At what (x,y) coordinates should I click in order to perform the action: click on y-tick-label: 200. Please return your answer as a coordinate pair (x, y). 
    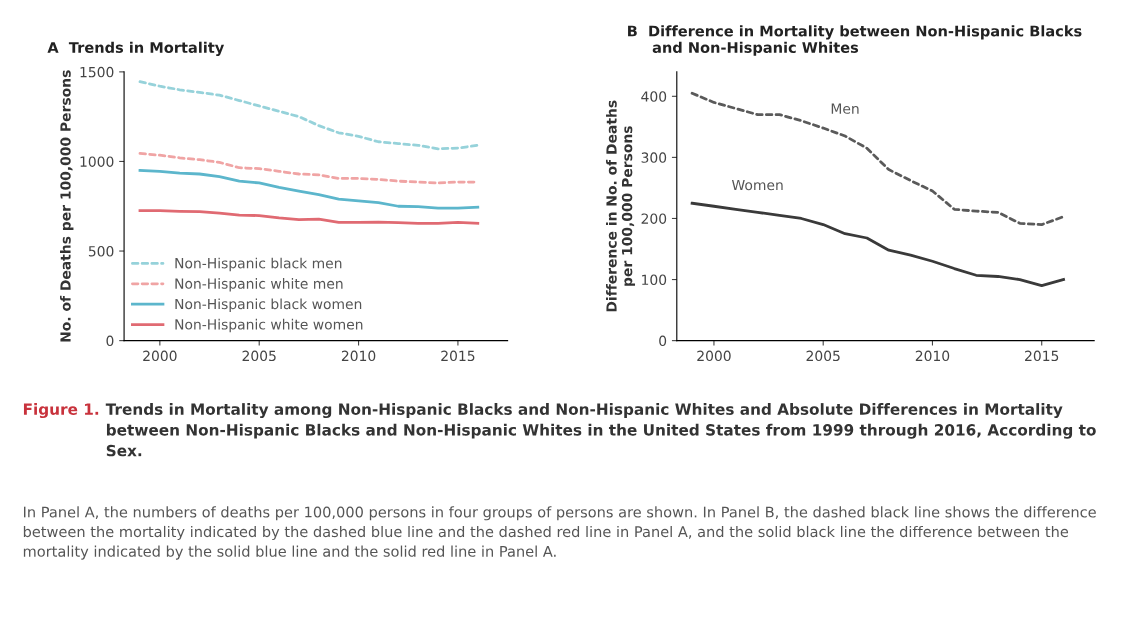
    Looking at the image, I should click on (654, 218).